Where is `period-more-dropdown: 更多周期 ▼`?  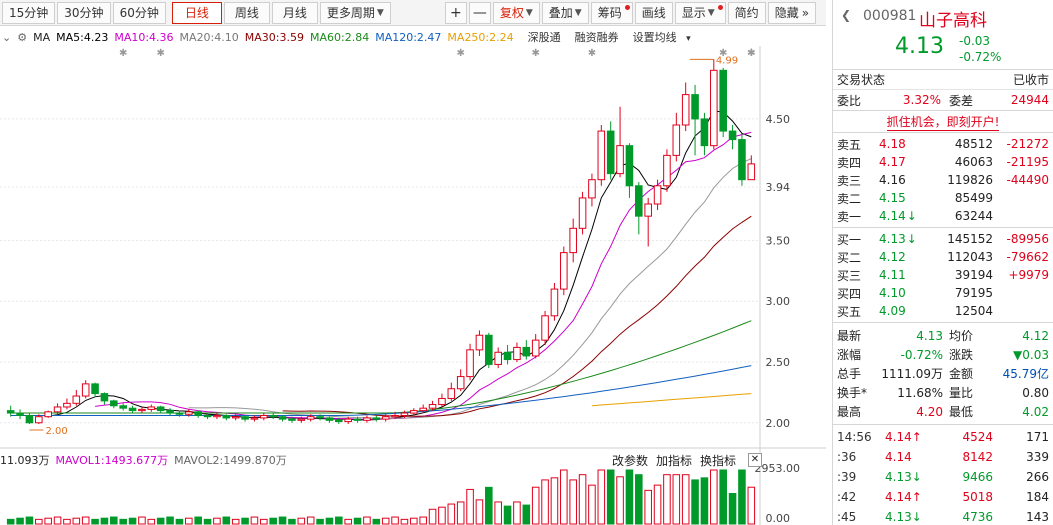
period-more-dropdown: 更多周期 ▼ is located at coordinates (355, 12).